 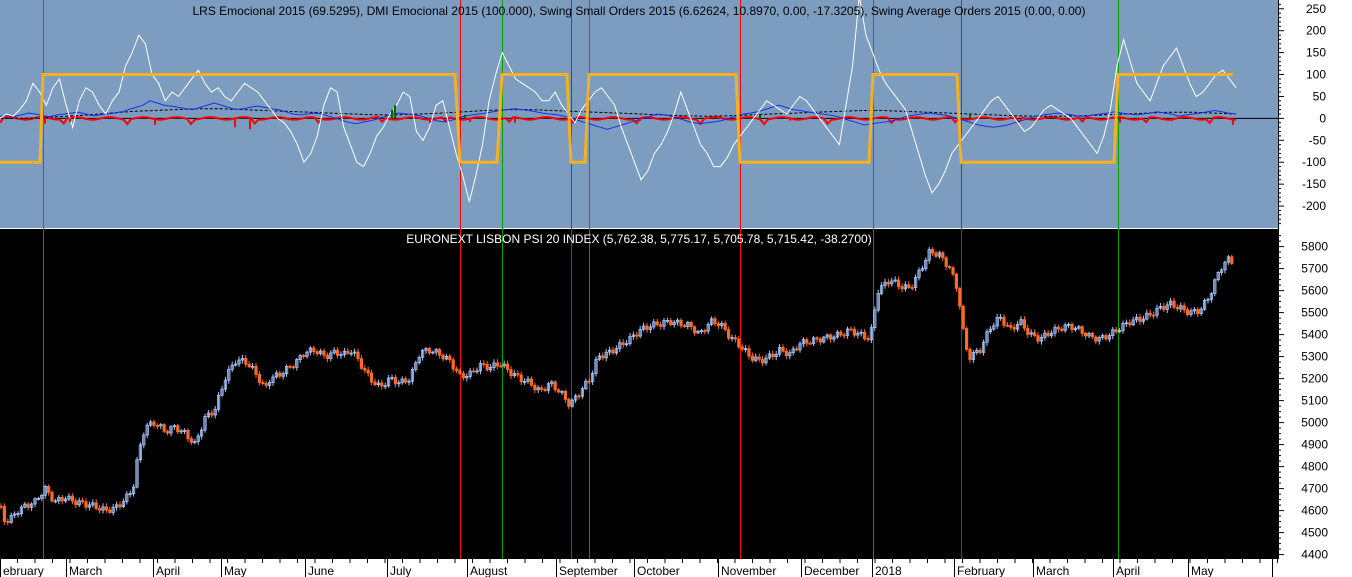 What do you see at coordinates (168, 570) in the screenshot?
I see `x-axis-month-label: April` at bounding box center [168, 570].